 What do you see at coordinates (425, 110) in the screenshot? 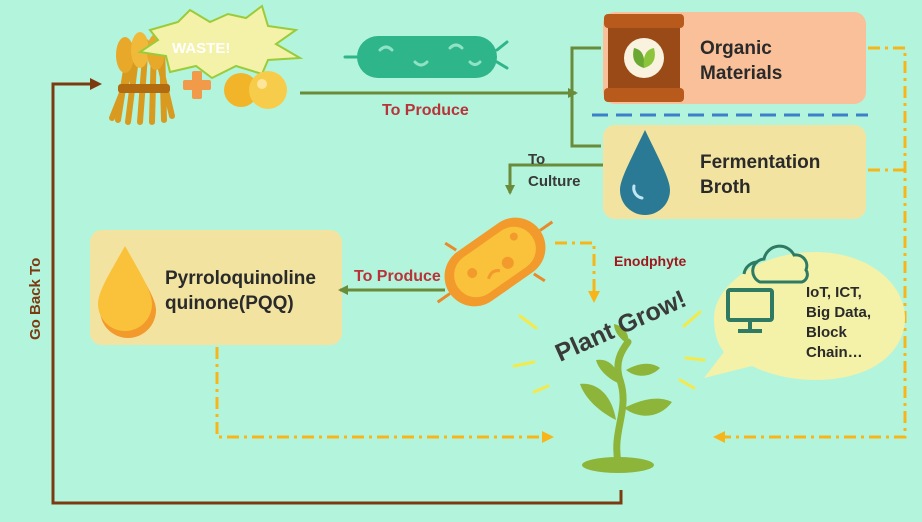
I see `to-produce-top-label: To Produce` at bounding box center [425, 110].